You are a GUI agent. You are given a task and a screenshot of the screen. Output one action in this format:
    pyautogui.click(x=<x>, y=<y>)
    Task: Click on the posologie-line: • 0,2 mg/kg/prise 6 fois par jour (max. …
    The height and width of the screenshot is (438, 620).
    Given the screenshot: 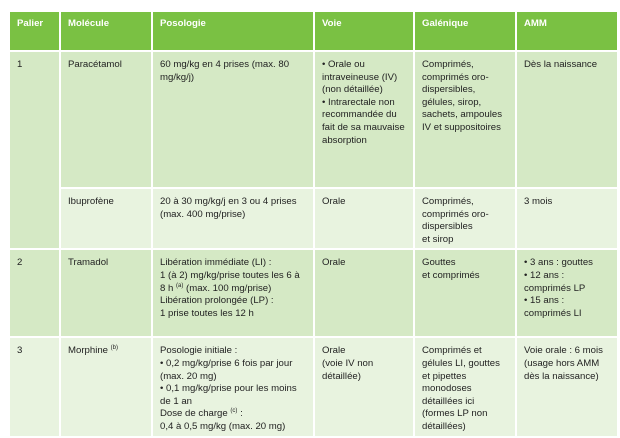 What is the action you would take?
    pyautogui.click(x=226, y=369)
    